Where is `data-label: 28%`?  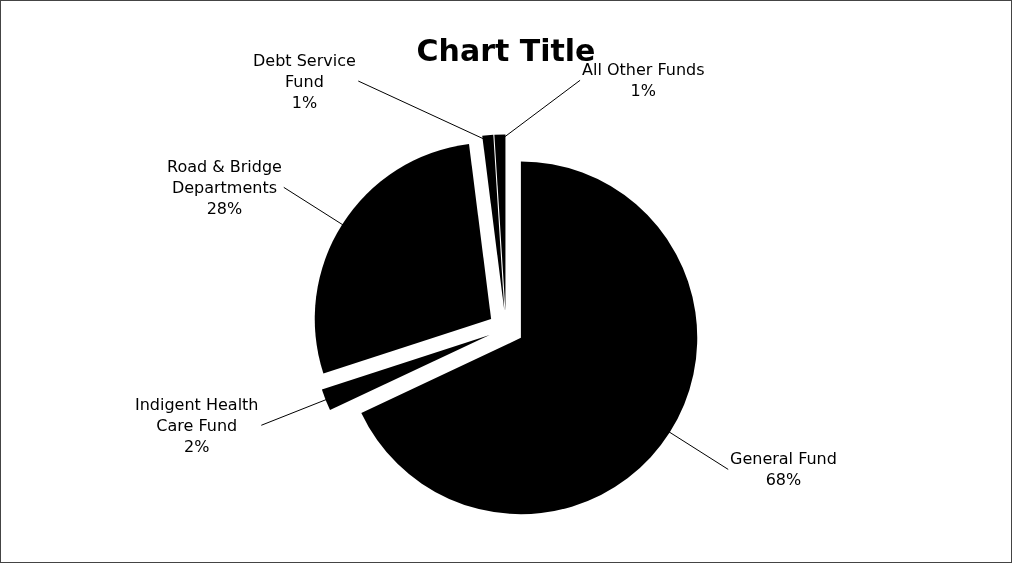
data-label: 28% is located at coordinates (224, 208).